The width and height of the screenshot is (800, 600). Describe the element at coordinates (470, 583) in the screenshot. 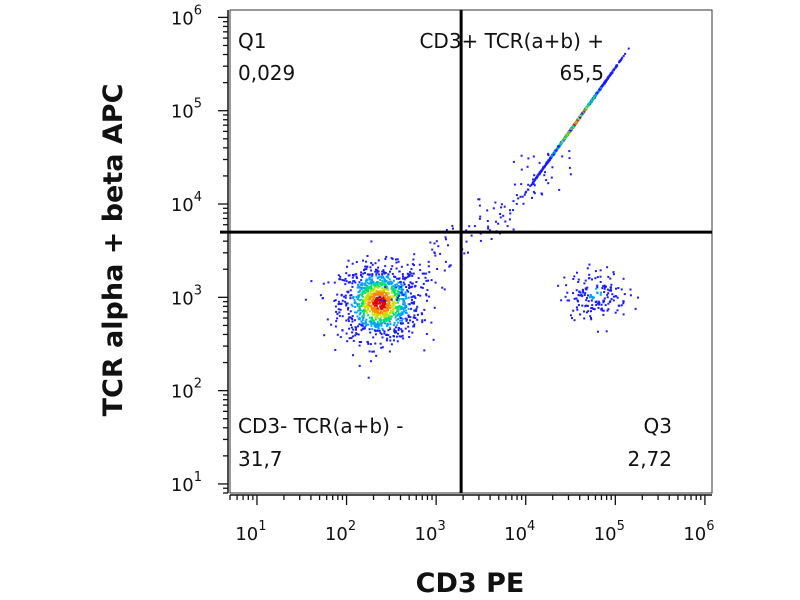

I see `x-axis-title: CD3 PE` at that location.